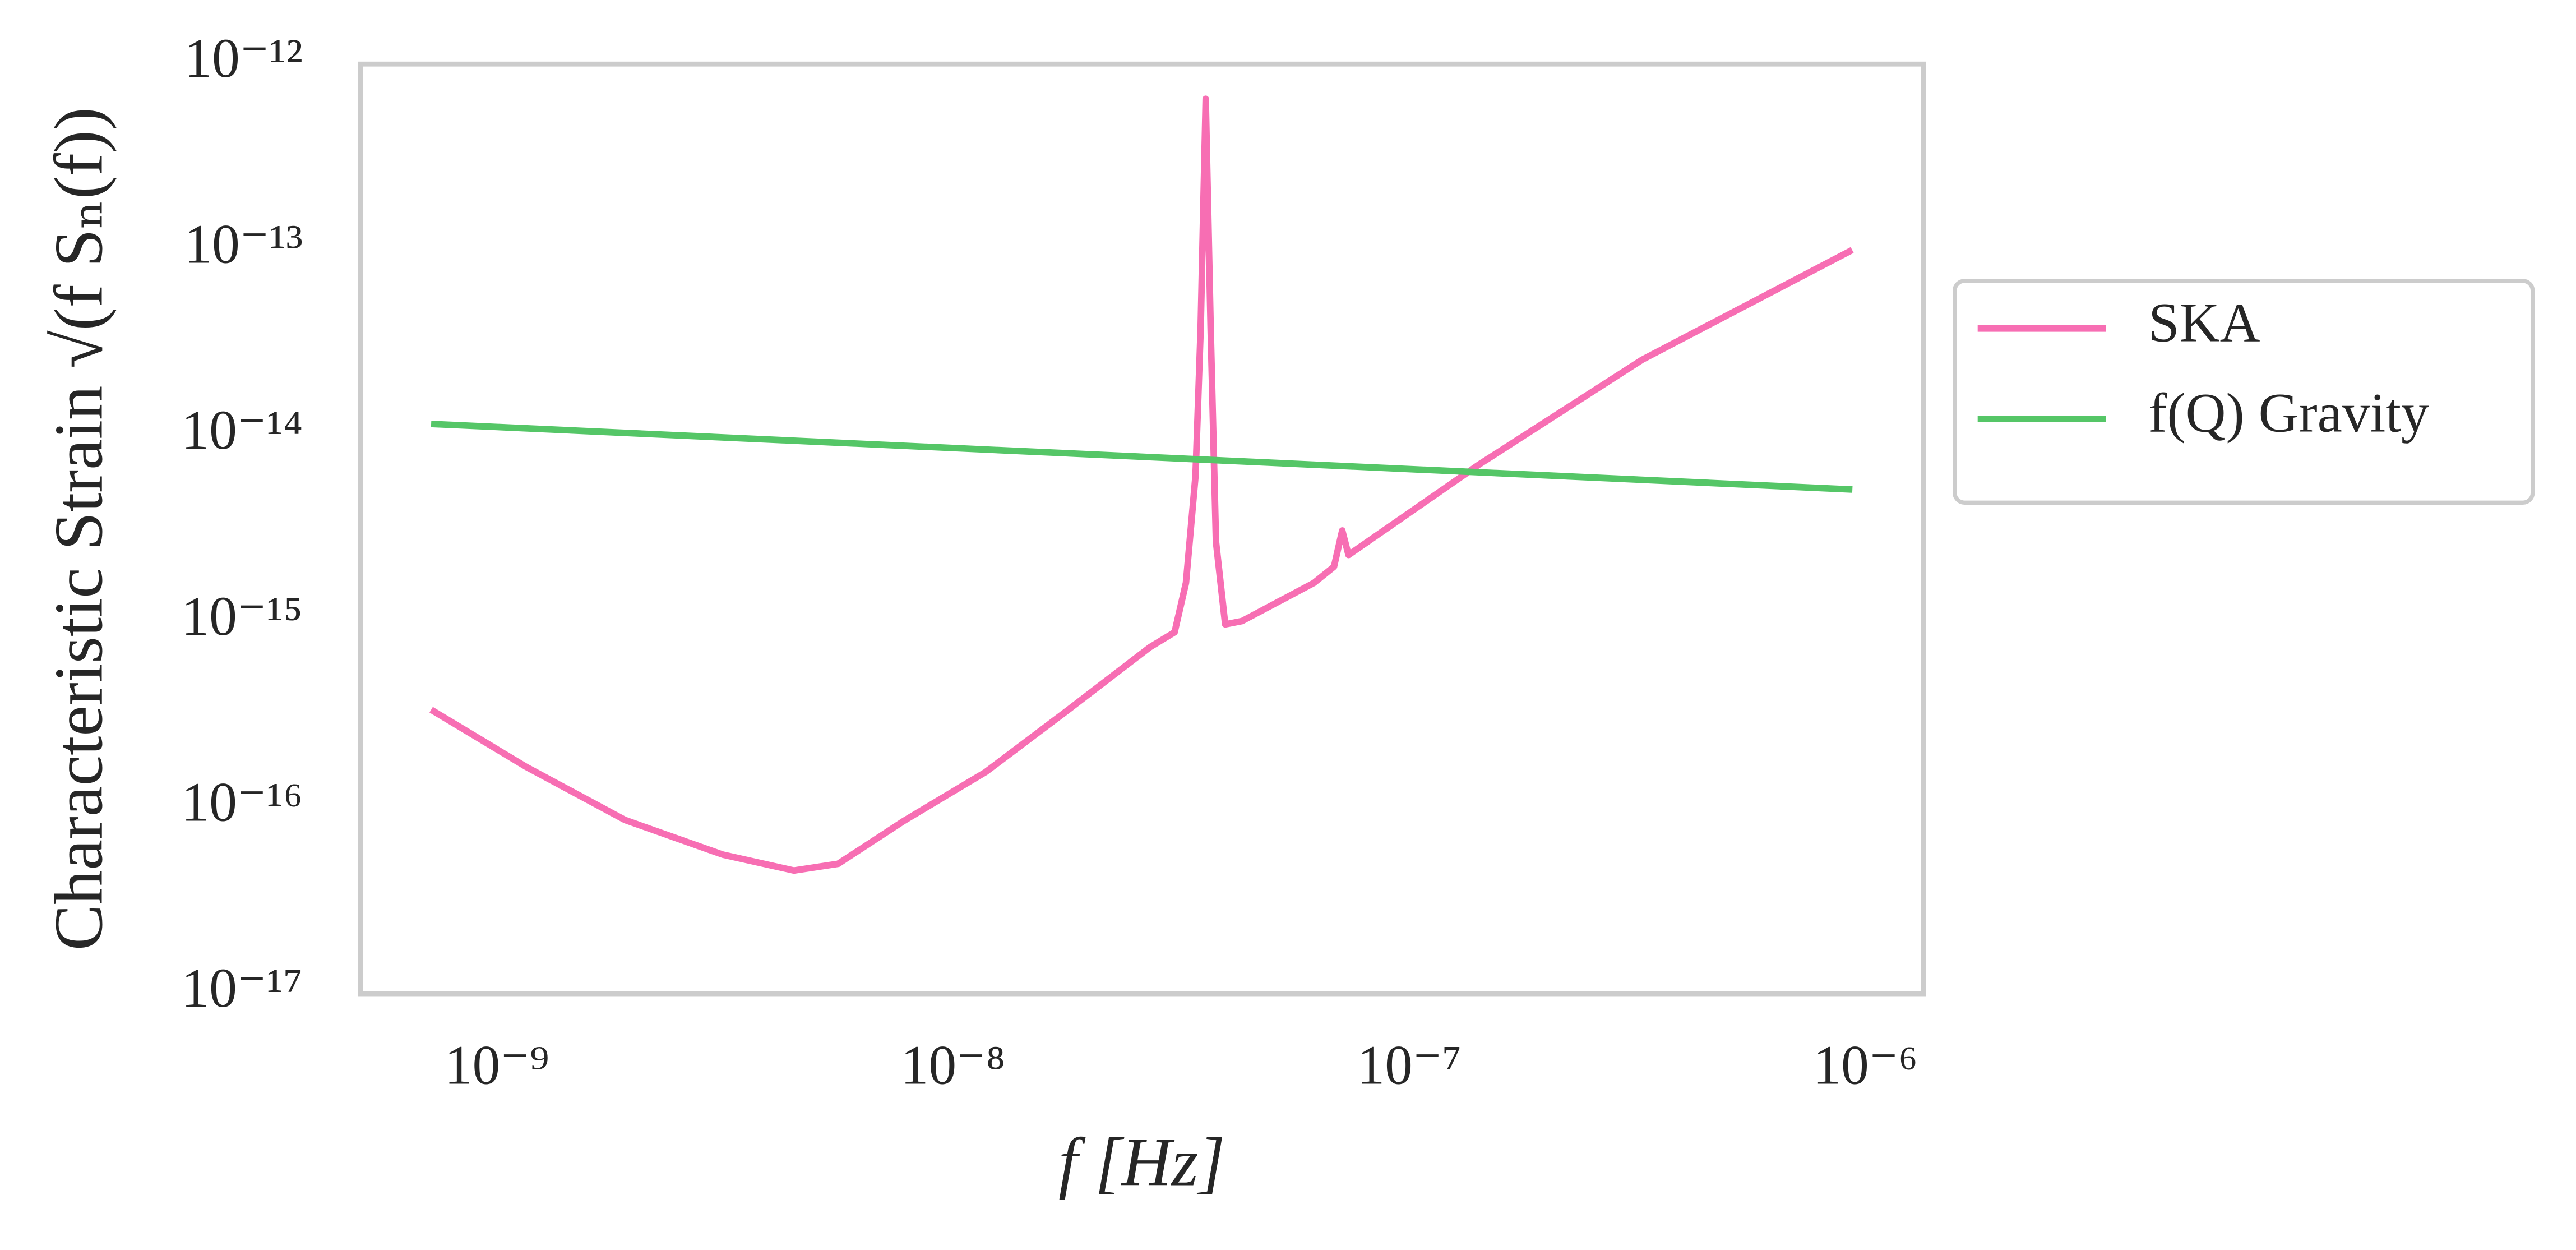  Describe the element at coordinates (953, 1065) in the screenshot. I see `x-tick-label: 10⁻⁸` at that location.